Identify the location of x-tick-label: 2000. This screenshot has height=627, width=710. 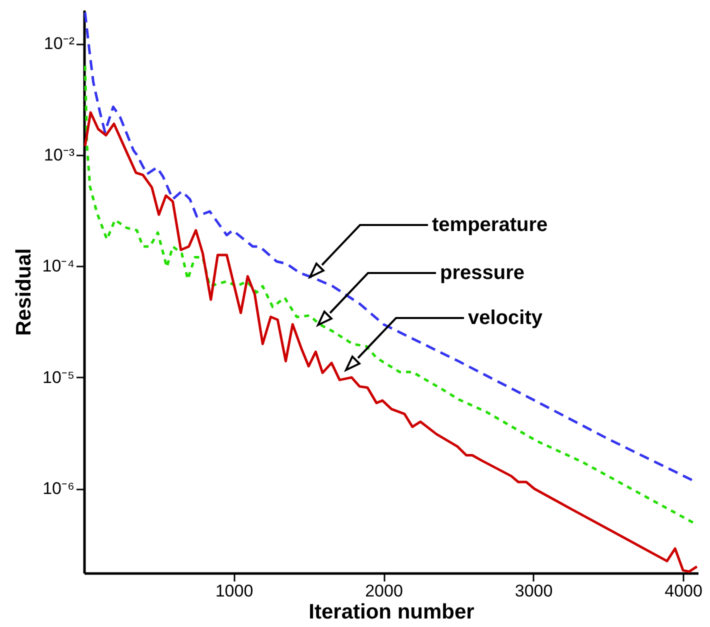
(384, 591).